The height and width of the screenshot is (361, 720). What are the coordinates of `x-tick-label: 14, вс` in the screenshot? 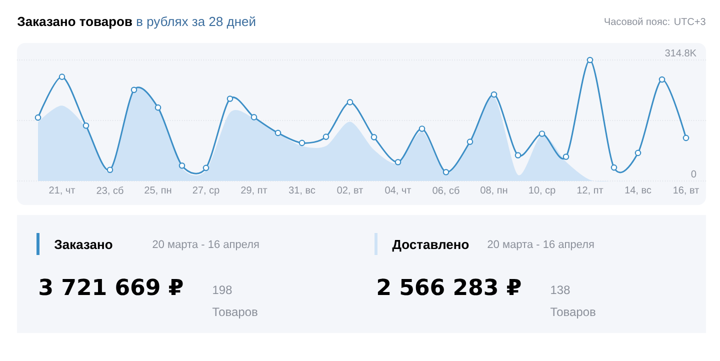 It's located at (638, 190).